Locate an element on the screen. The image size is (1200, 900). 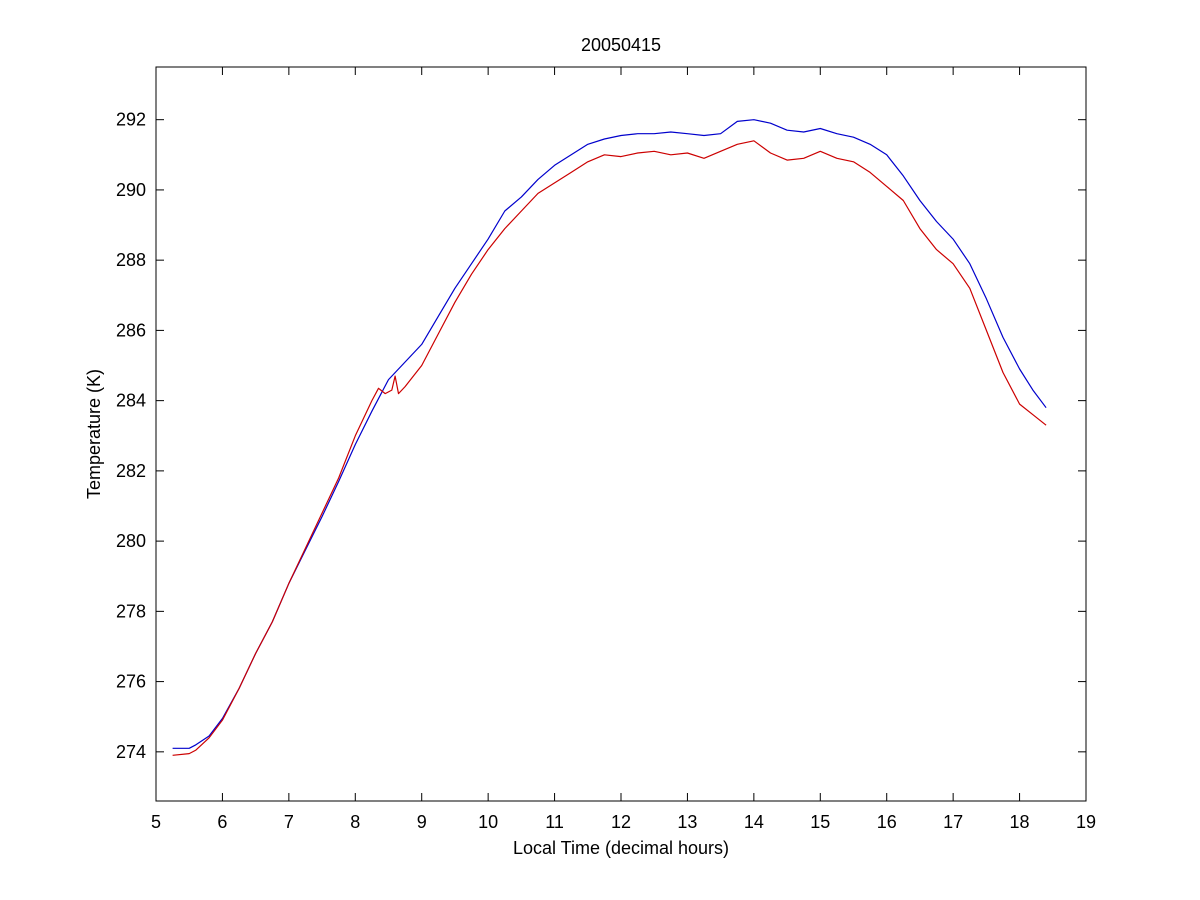
x-tick-label: 8 is located at coordinates (355, 822).